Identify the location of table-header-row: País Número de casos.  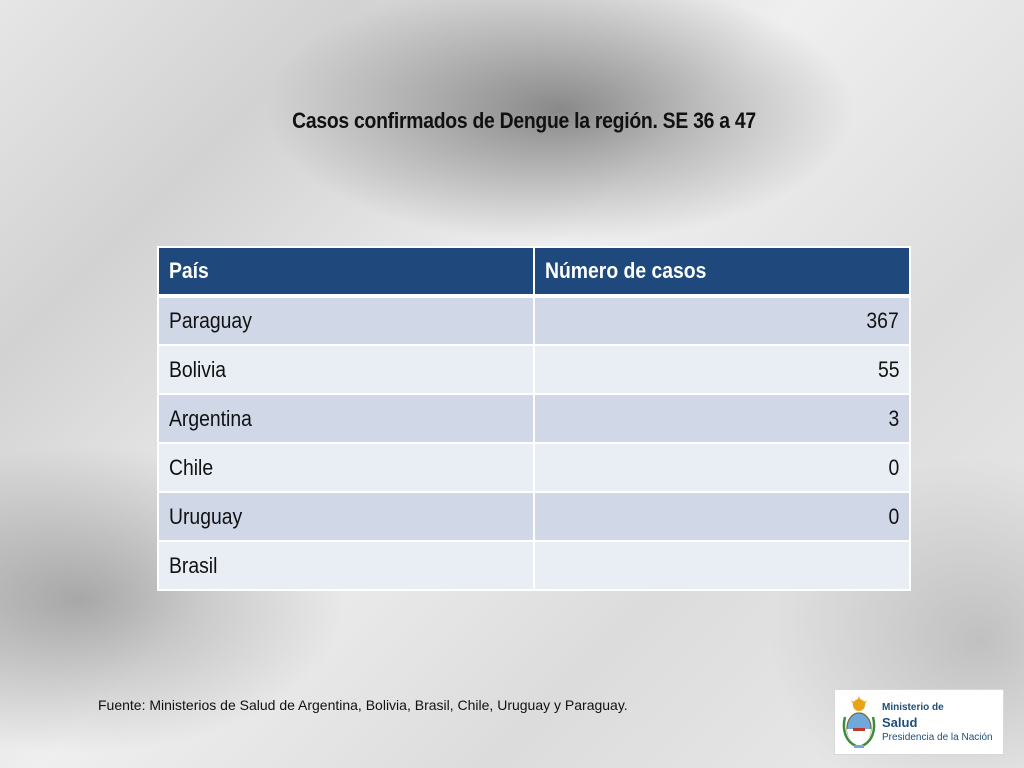
(534, 272).